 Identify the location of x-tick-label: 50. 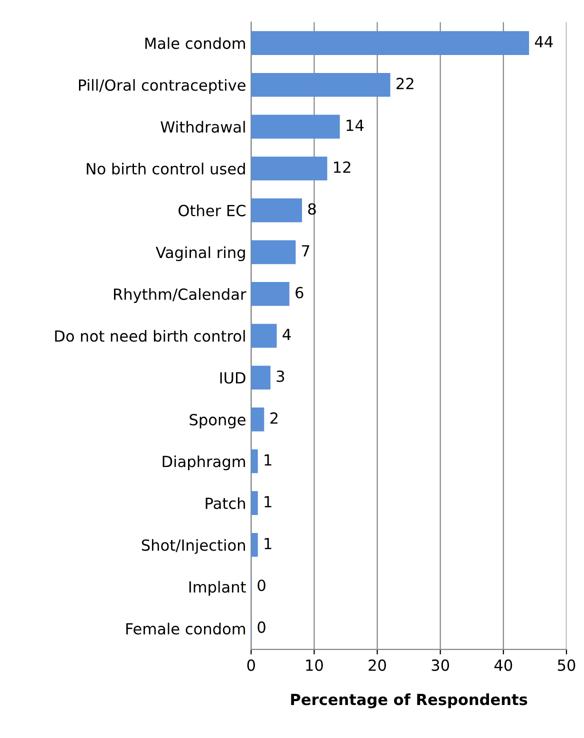
(567, 665).